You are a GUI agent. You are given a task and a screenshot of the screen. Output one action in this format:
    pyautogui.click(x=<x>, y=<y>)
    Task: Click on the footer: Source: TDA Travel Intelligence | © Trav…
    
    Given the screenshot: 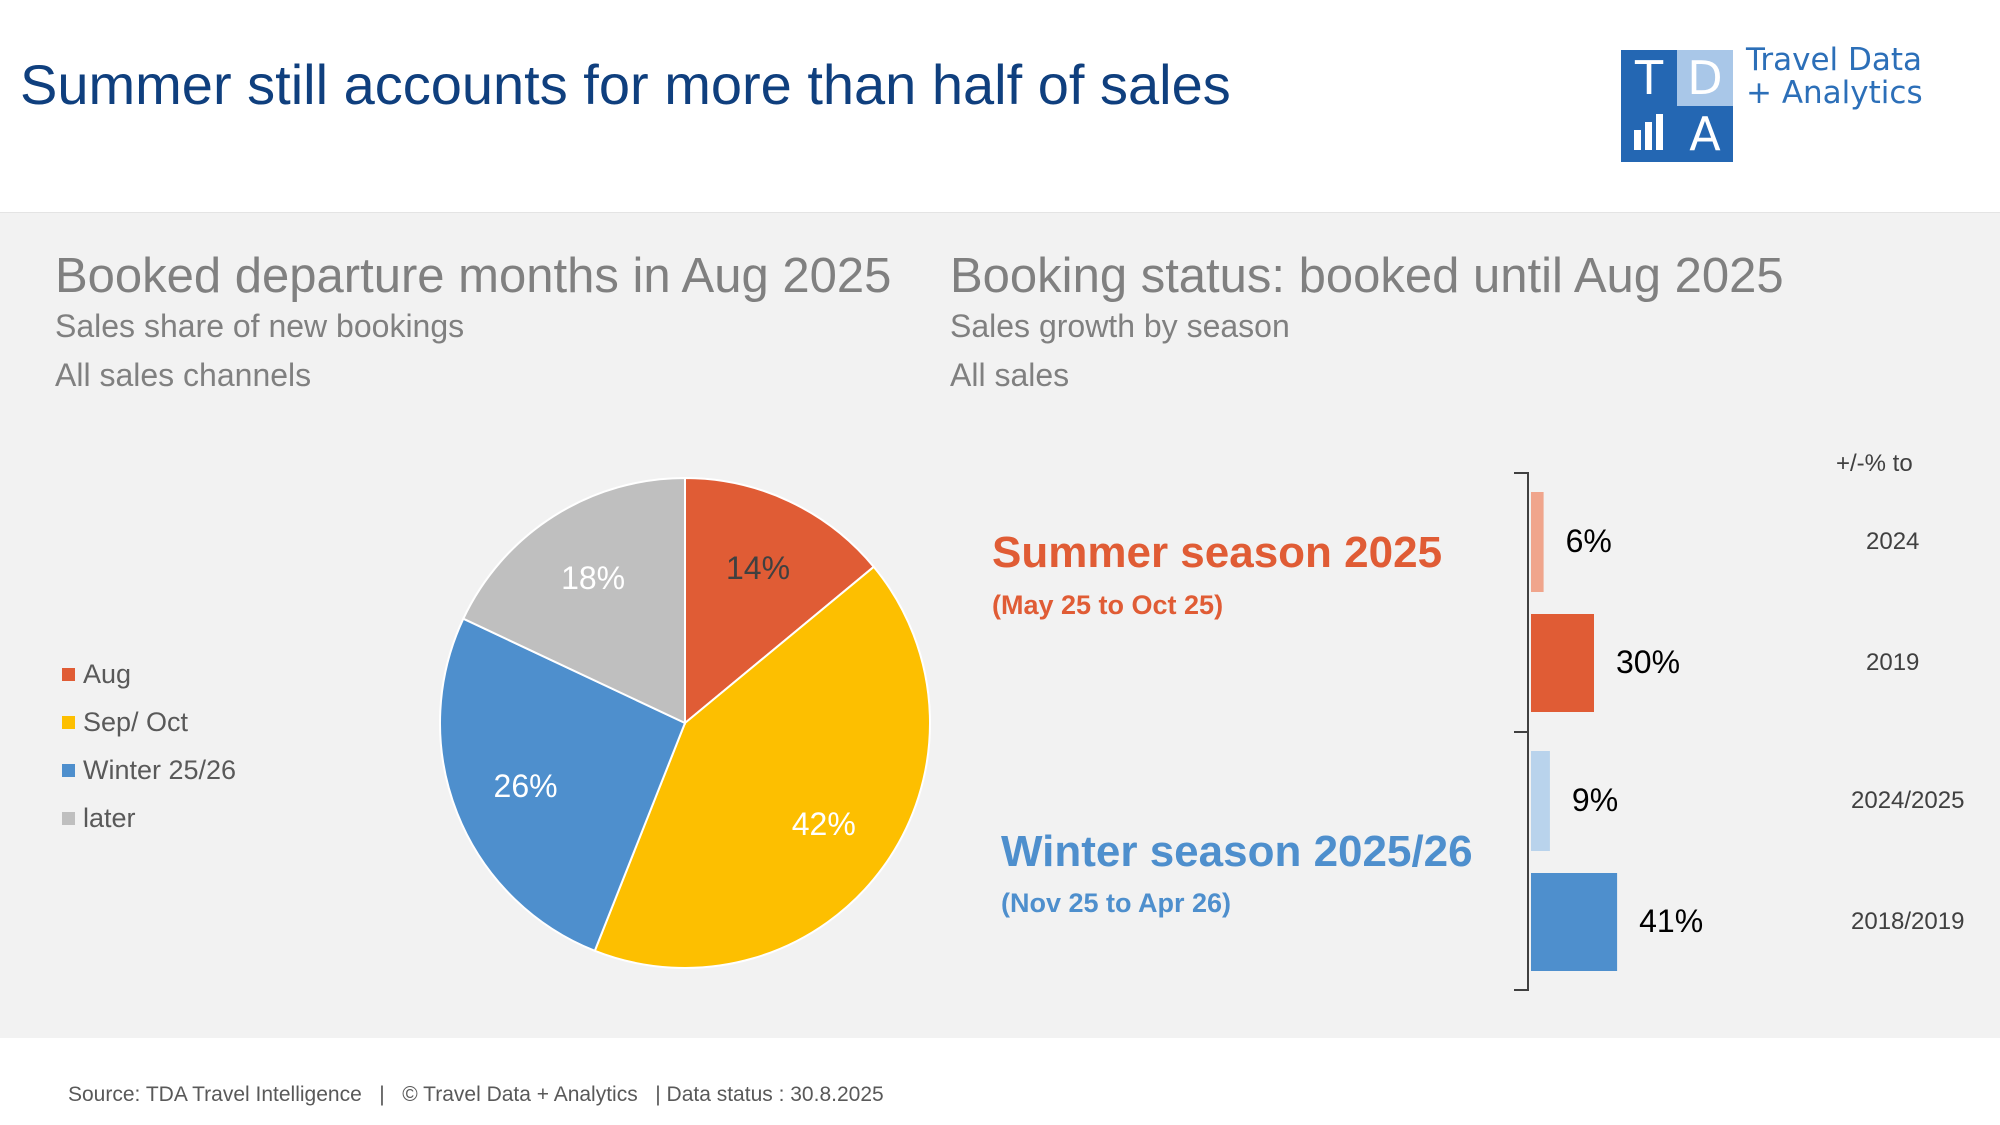 What is the action you would take?
    pyautogui.click(x=476, y=1095)
    